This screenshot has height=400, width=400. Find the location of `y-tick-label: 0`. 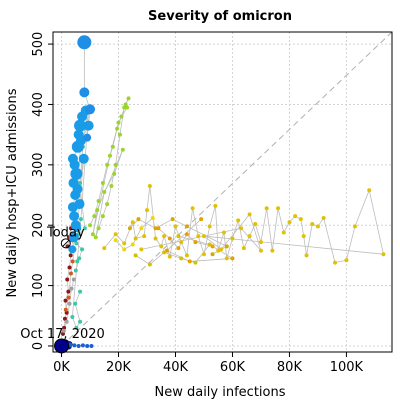

y-tick-label: 0 is located at coordinates (38, 346).